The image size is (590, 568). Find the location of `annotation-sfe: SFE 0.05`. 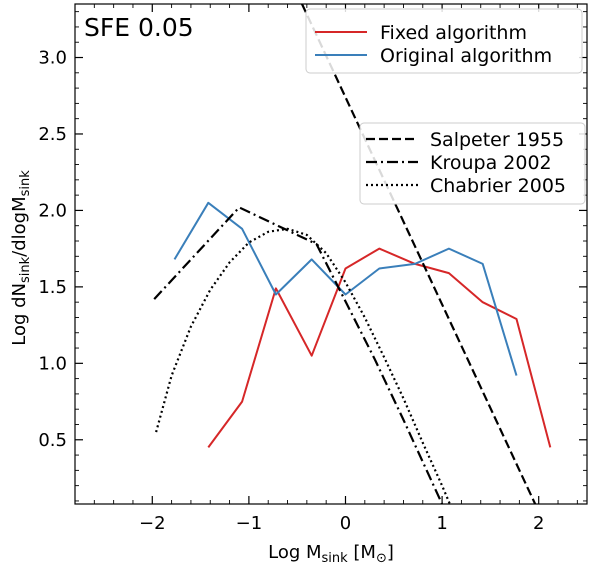

annotation-sfe: SFE 0.05 is located at coordinates (139, 27).